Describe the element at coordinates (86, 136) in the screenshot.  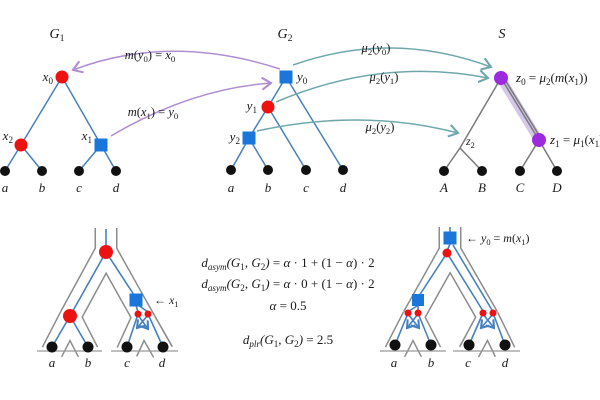
I see `label-x1: x1` at that location.